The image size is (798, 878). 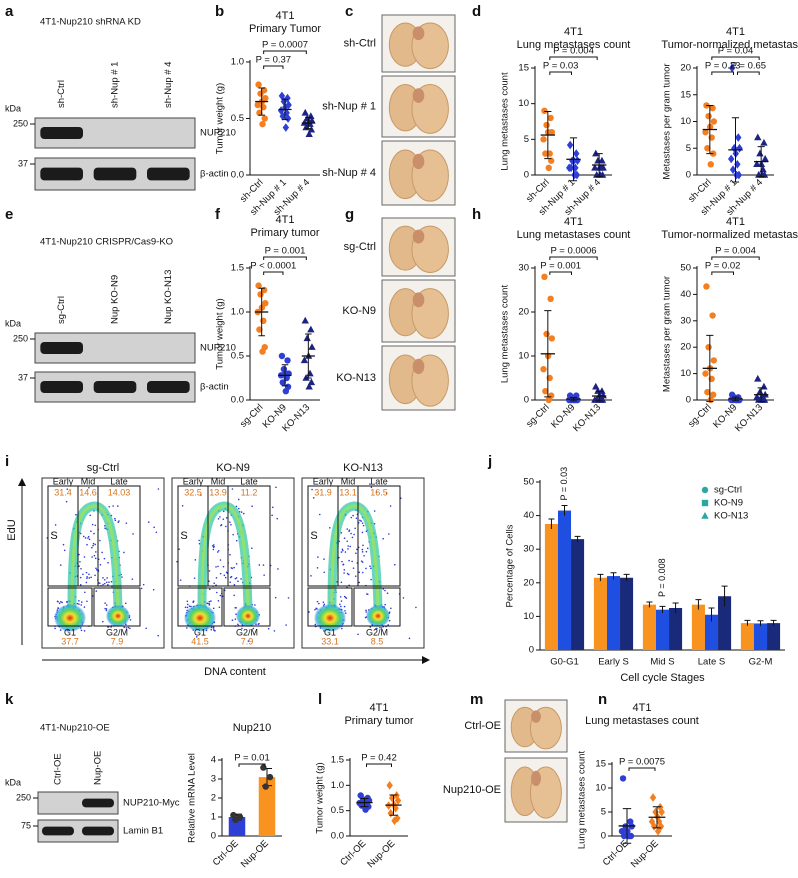 I want to click on gate-label: Late, so click(x=249, y=481).